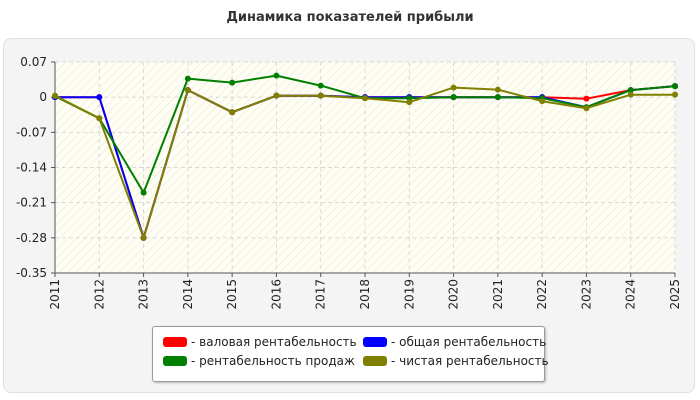  Describe the element at coordinates (542, 294) in the screenshot. I see `x-tick-label: 2022` at that location.